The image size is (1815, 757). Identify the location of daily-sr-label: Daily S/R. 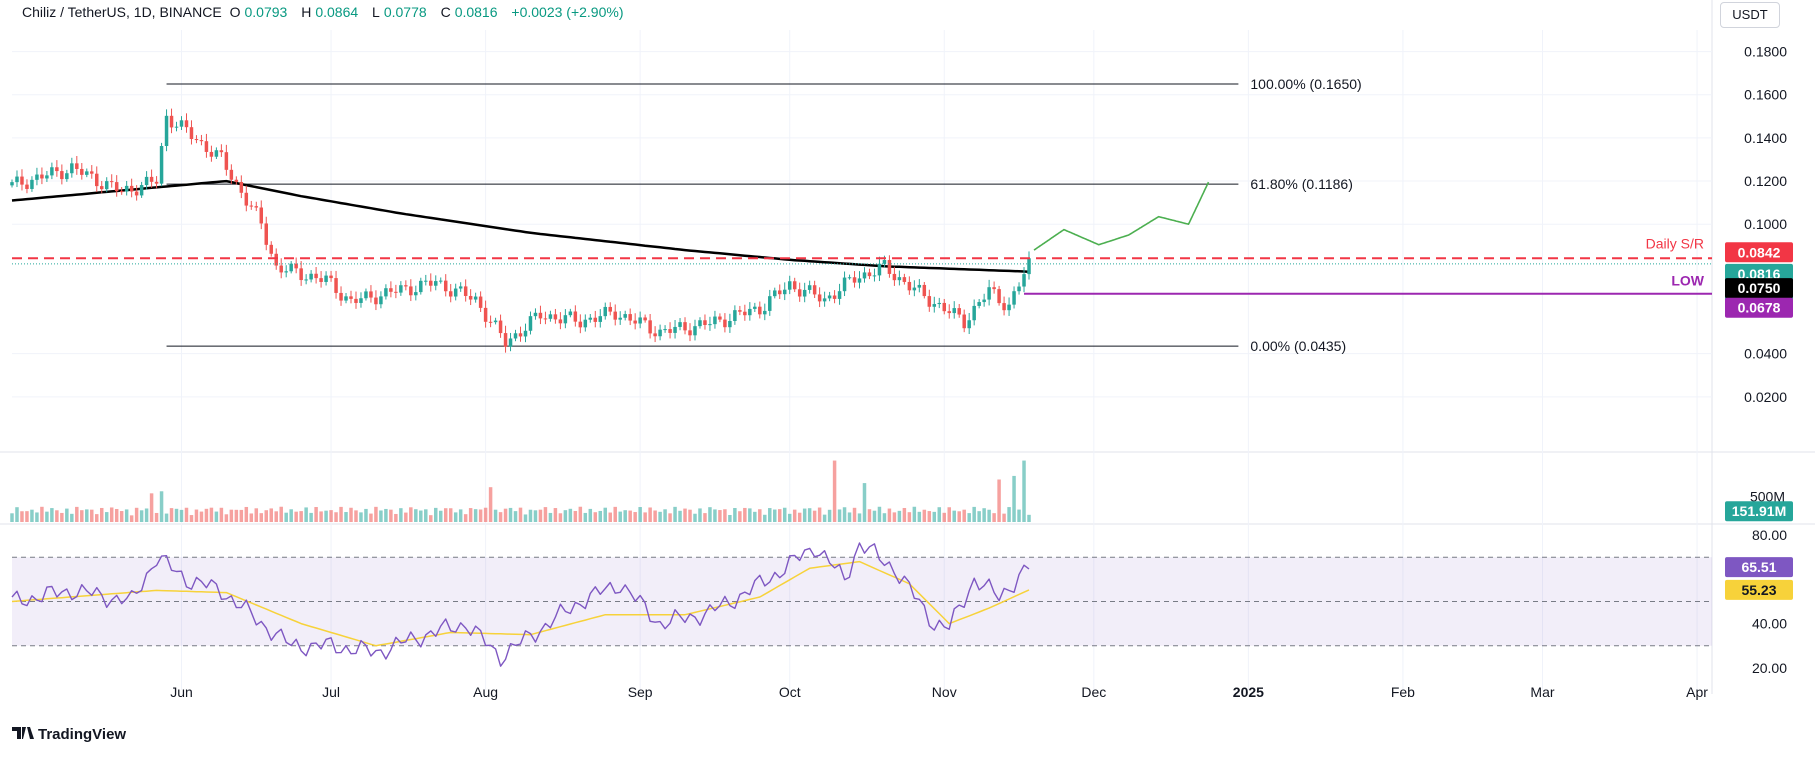
(1675, 243).